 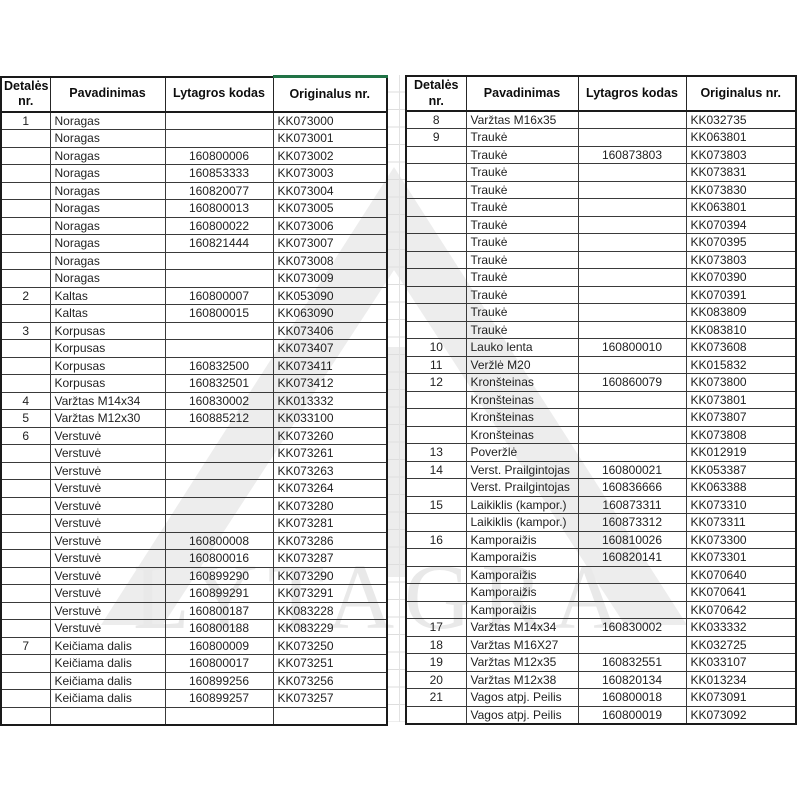 What do you see at coordinates (601, 592) in the screenshot?
I see `table-row: Kamporaižis KK070641` at bounding box center [601, 592].